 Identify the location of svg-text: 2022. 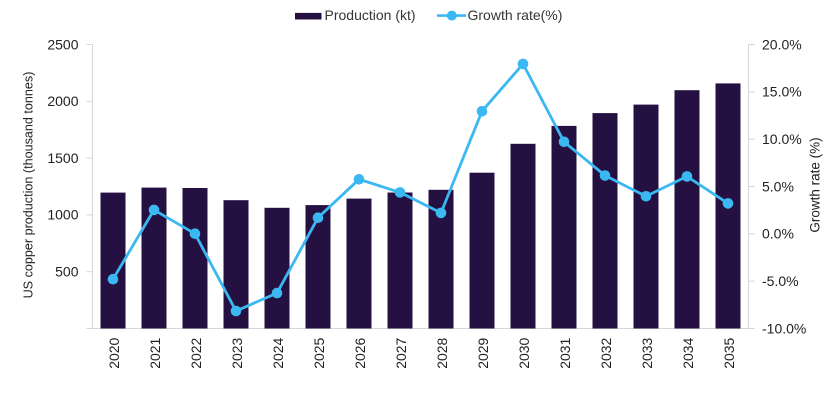
(196, 352).